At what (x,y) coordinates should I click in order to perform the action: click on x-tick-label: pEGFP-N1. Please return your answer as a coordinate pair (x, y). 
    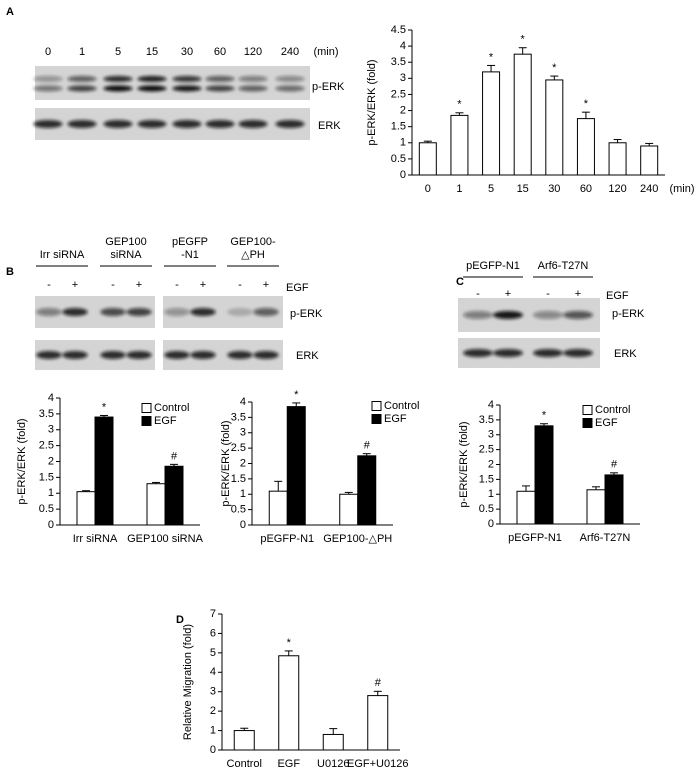
    Looking at the image, I should click on (535, 538).